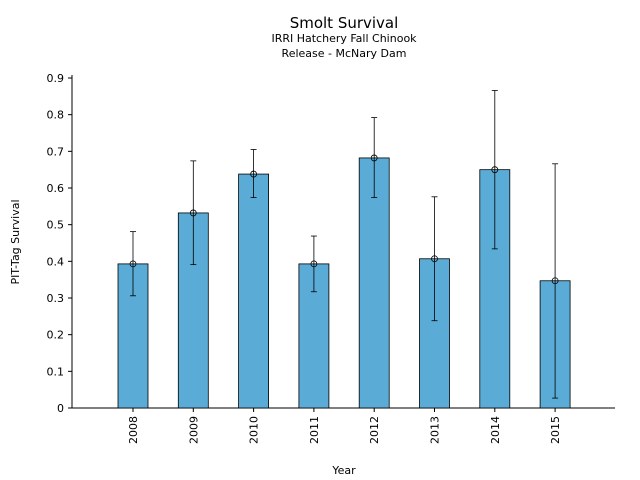 The width and height of the screenshot is (640, 480). What do you see at coordinates (15, 241) in the screenshot?
I see `y-axis-label: PIT-Tag Survival` at bounding box center [15, 241].